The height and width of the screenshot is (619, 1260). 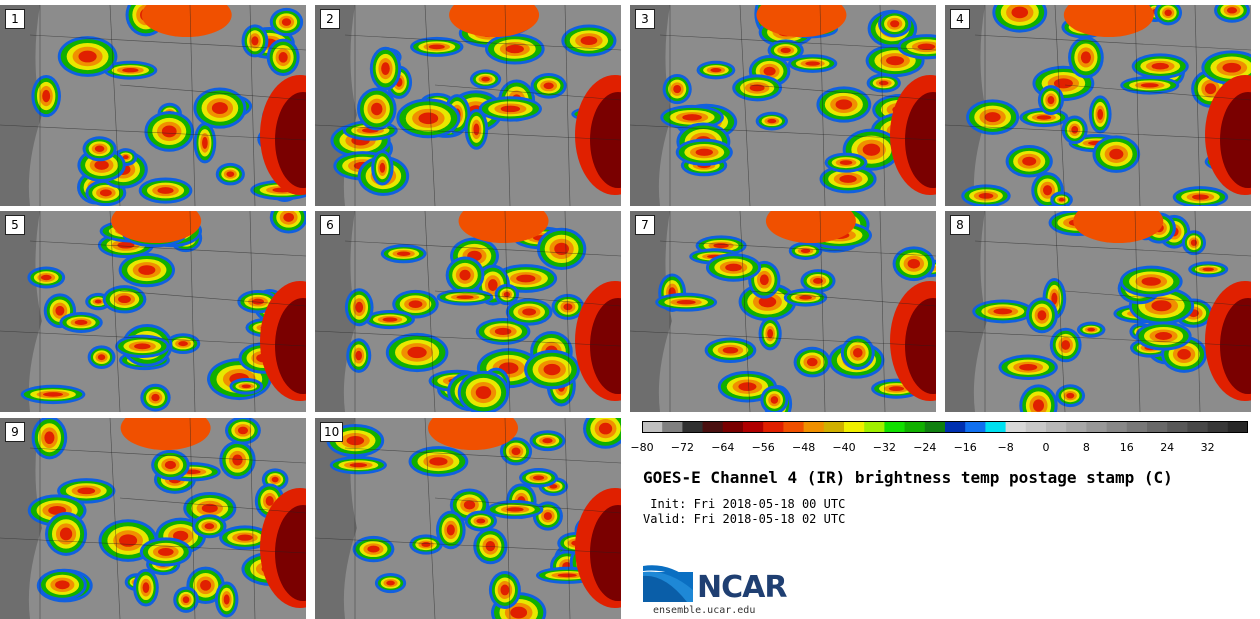 I want to click on member-number: 7, so click(x=645, y=225).